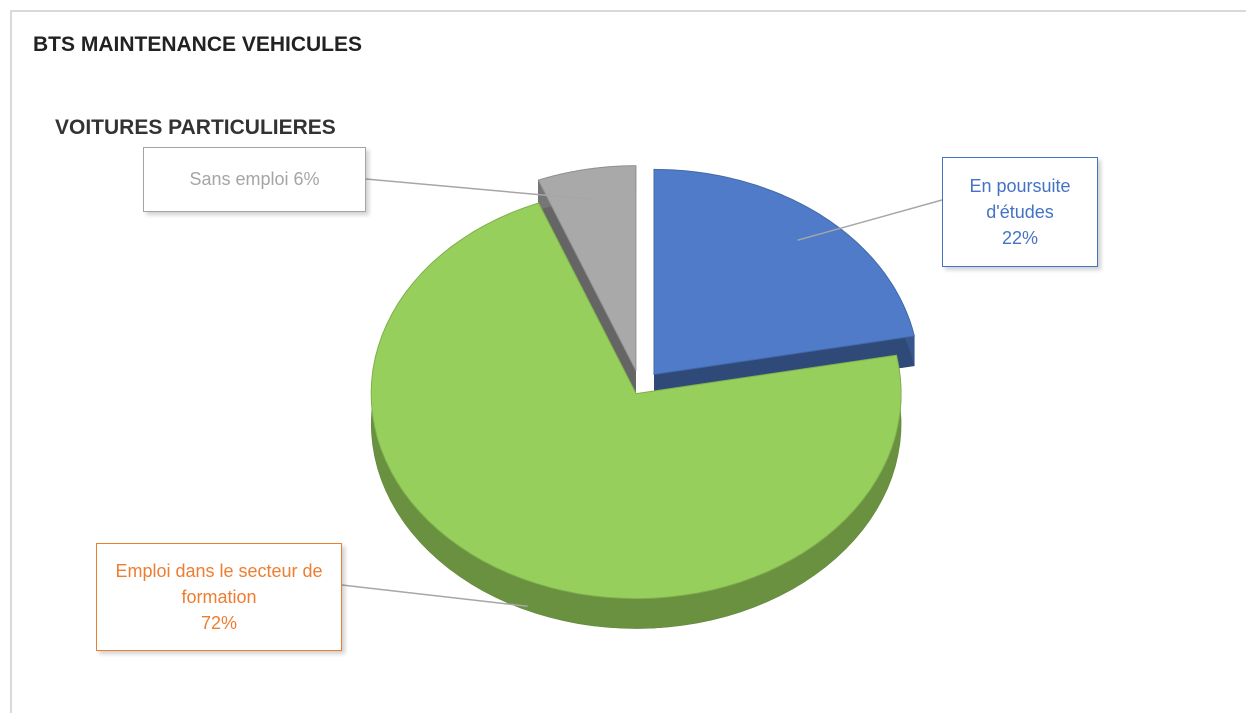 The image size is (1246, 713). Describe the element at coordinates (306, 179) in the screenshot. I see `label-value: 6%` at that location.